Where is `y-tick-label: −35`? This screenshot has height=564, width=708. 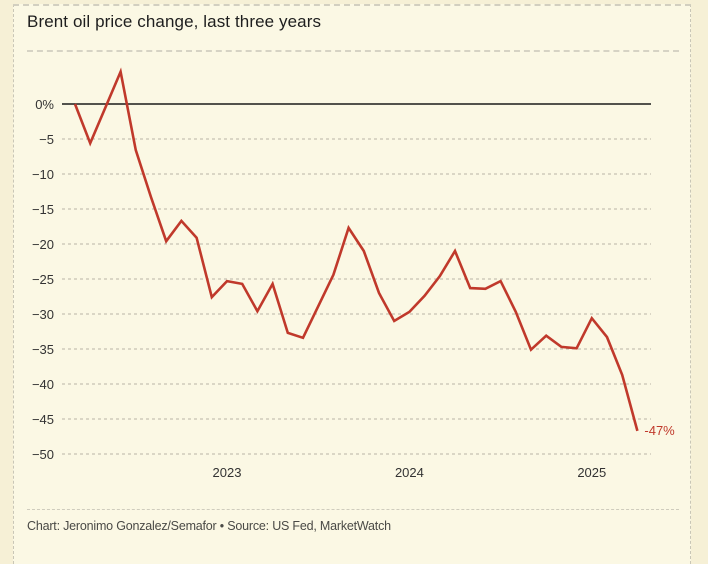
y-tick-label: −35 is located at coordinates (43, 349).